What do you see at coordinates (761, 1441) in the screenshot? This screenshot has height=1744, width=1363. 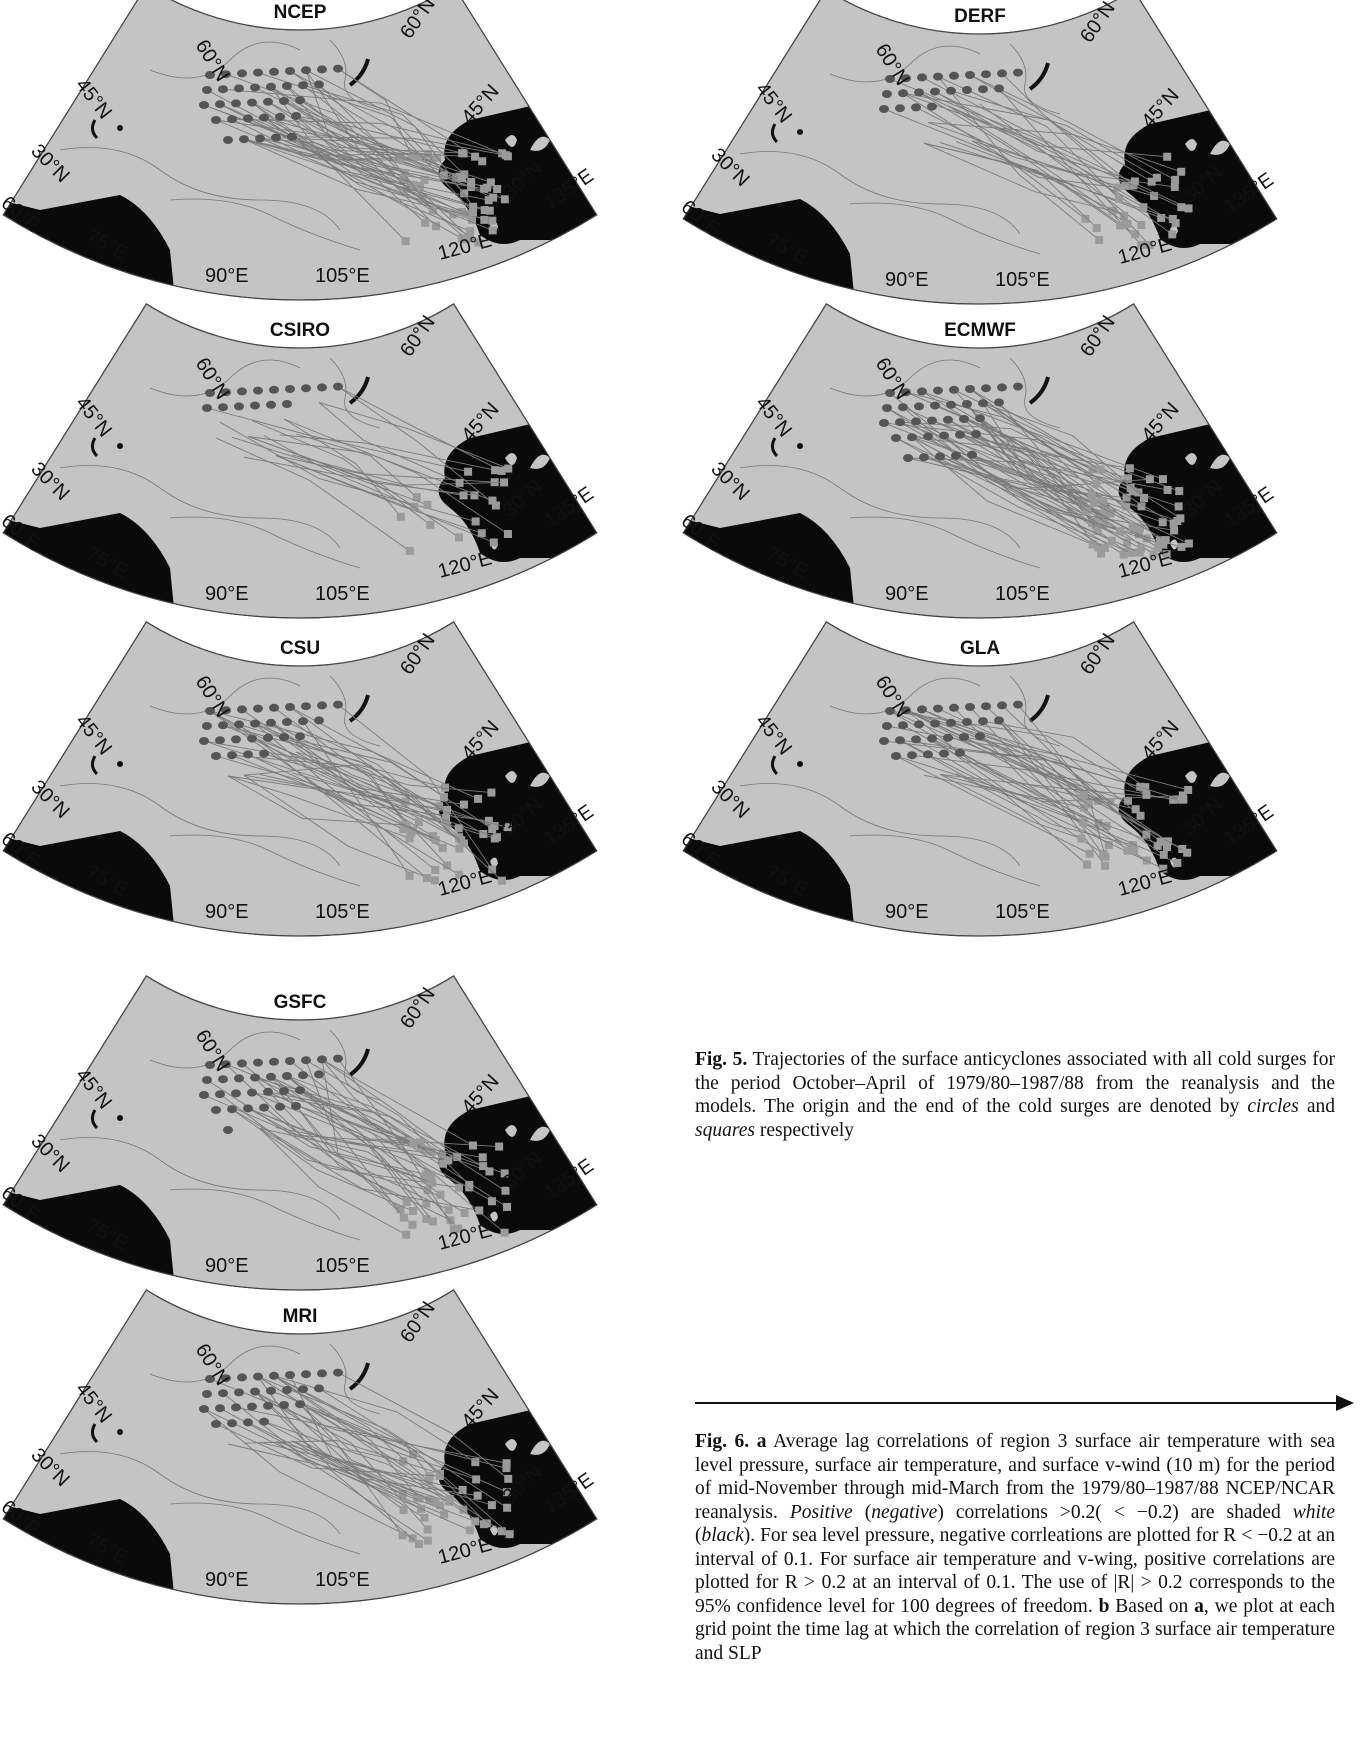 I see `fig6-a: a` at bounding box center [761, 1441].